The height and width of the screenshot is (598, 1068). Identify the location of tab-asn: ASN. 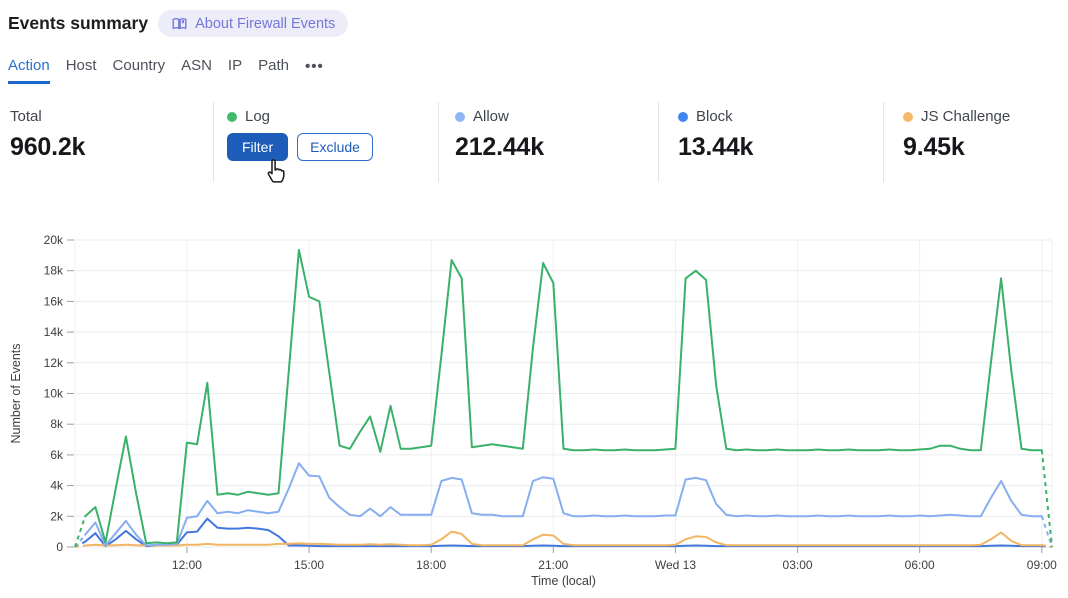
(196, 65).